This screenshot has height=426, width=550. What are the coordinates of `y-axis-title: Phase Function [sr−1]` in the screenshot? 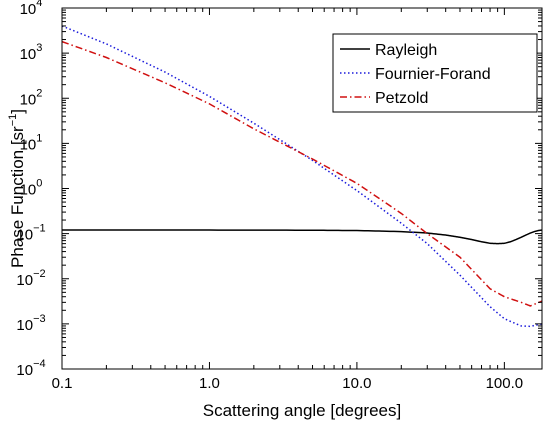 It's located at (17, 188).